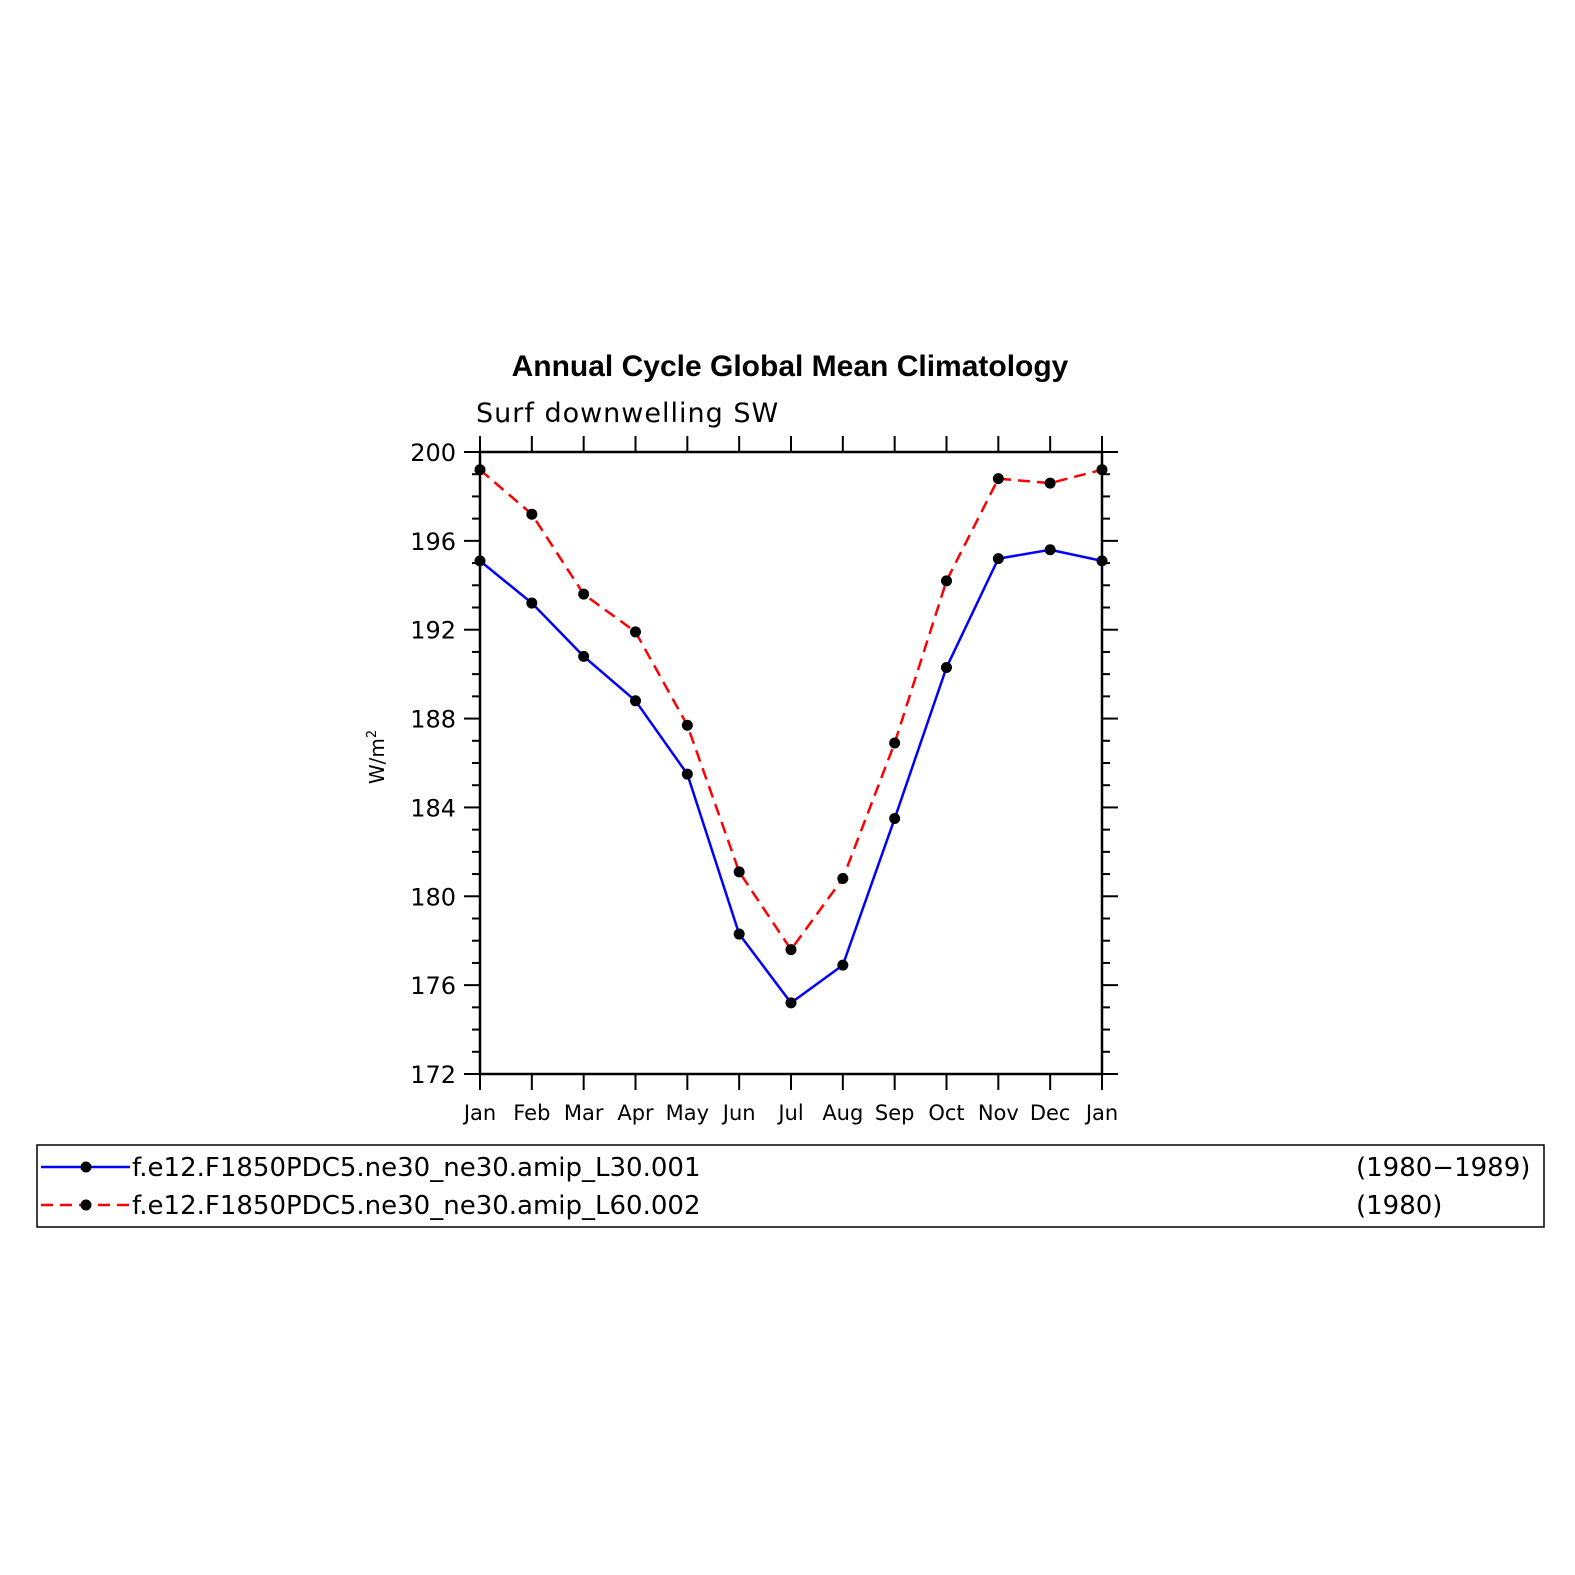 The width and height of the screenshot is (1575, 1575). I want to click on svg-text: W/m2, so click(377, 757).